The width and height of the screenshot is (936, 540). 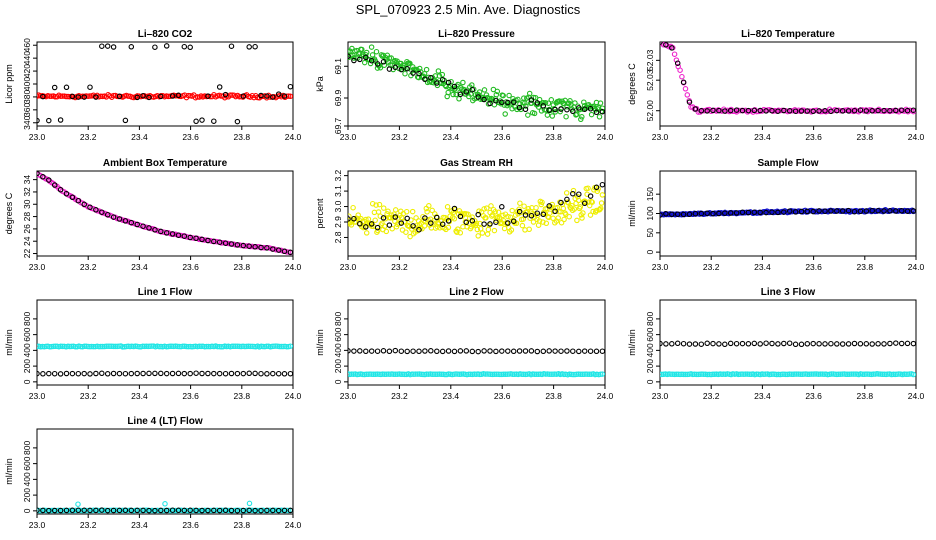 What do you see at coordinates (338, 319) in the screenshot?
I see `y-tick-label: 800` at bounding box center [338, 319].